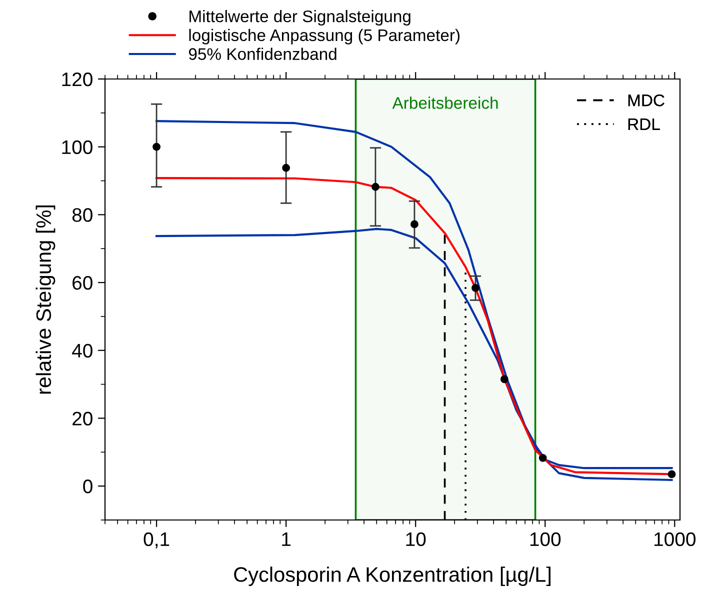  What do you see at coordinates (675, 539) in the screenshot?
I see `x-tick-label: 1000` at bounding box center [675, 539].